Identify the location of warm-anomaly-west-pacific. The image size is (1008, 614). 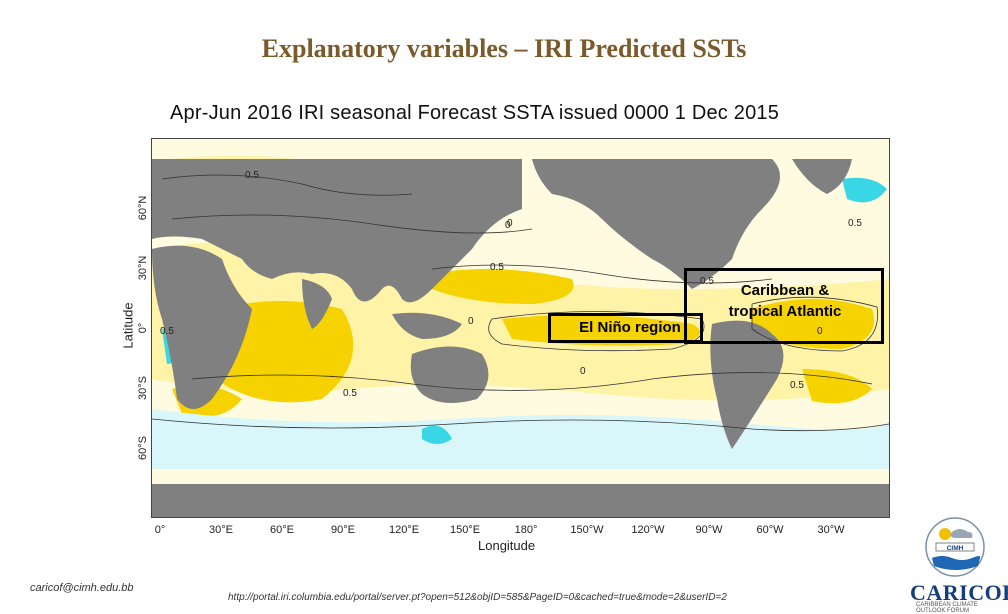
(493, 286).